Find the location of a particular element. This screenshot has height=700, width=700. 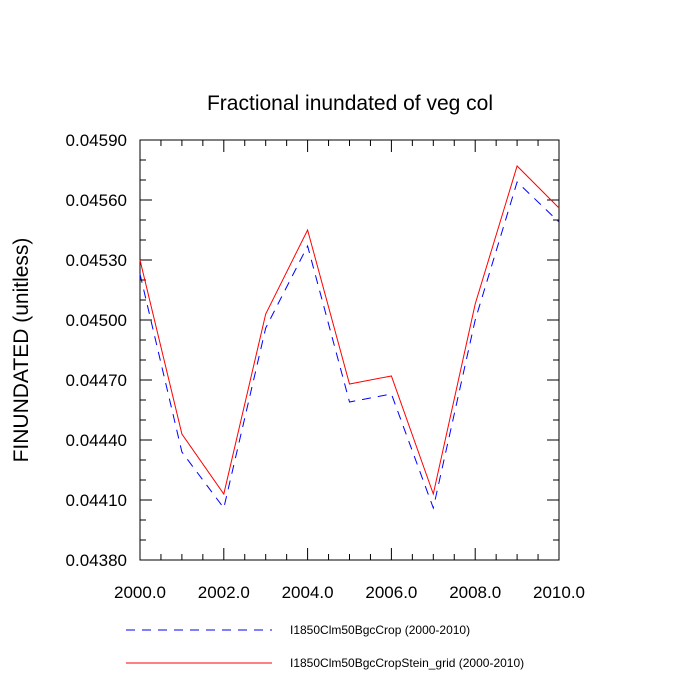

x-tick-label: 2002.0 is located at coordinates (224, 592).